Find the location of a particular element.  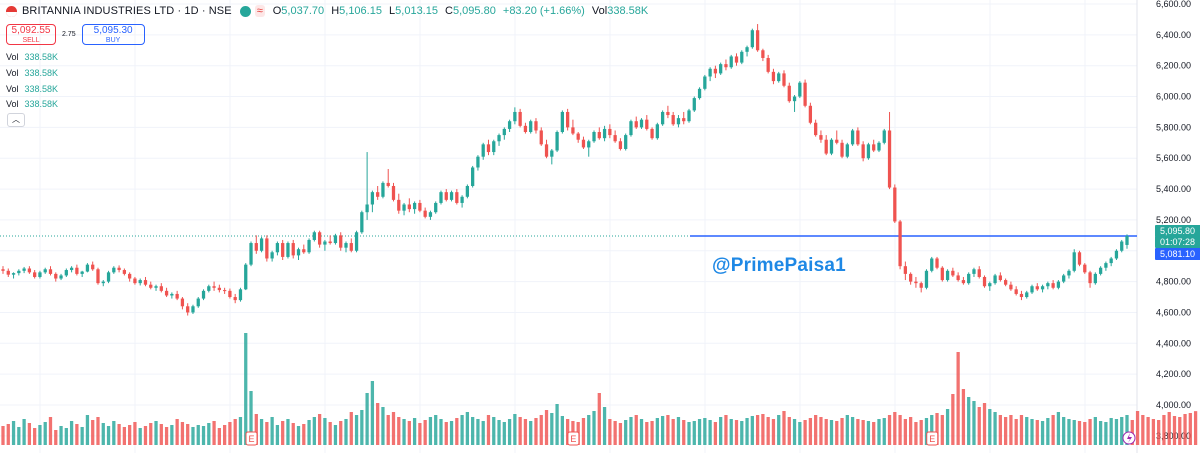

collapse-legend-button: ︿ is located at coordinates (16, 120).